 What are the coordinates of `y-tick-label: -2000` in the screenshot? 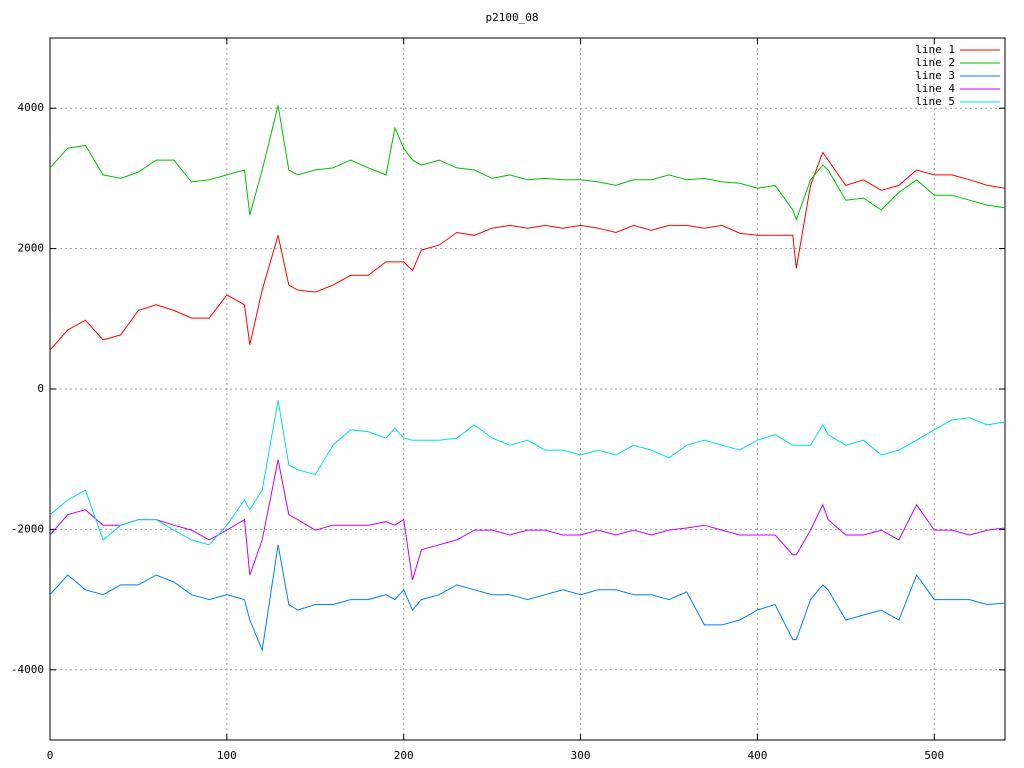 It's located at (27, 528).